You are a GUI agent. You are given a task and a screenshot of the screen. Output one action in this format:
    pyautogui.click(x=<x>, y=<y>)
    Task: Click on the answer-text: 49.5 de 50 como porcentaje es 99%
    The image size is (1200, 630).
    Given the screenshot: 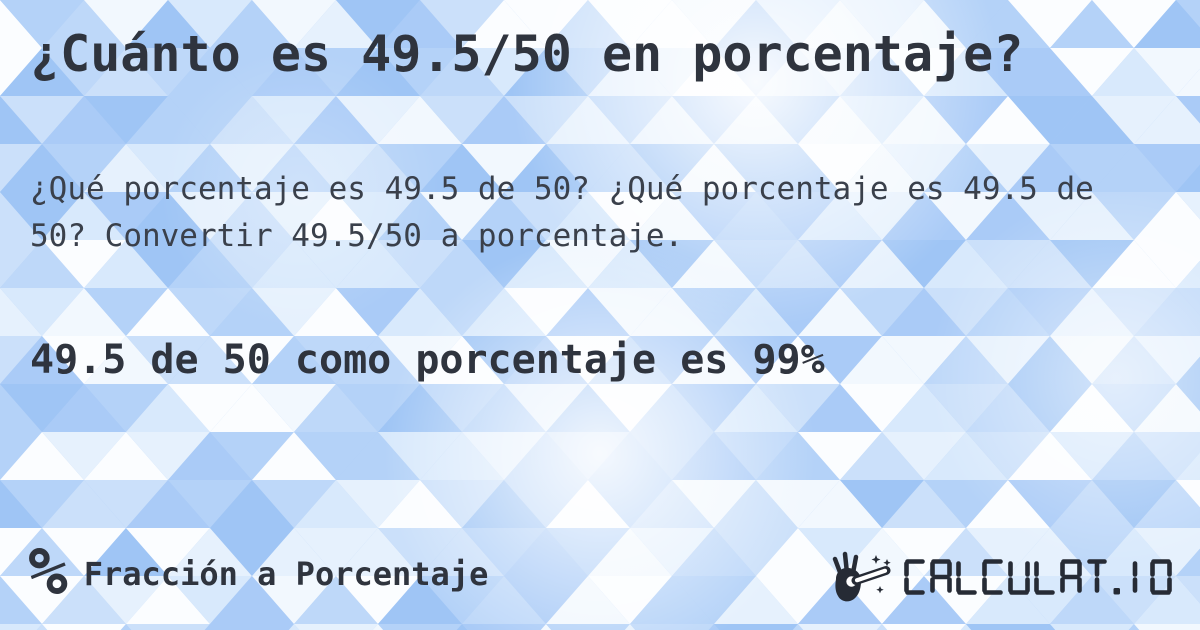 What is the action you would take?
    pyautogui.click(x=427, y=360)
    